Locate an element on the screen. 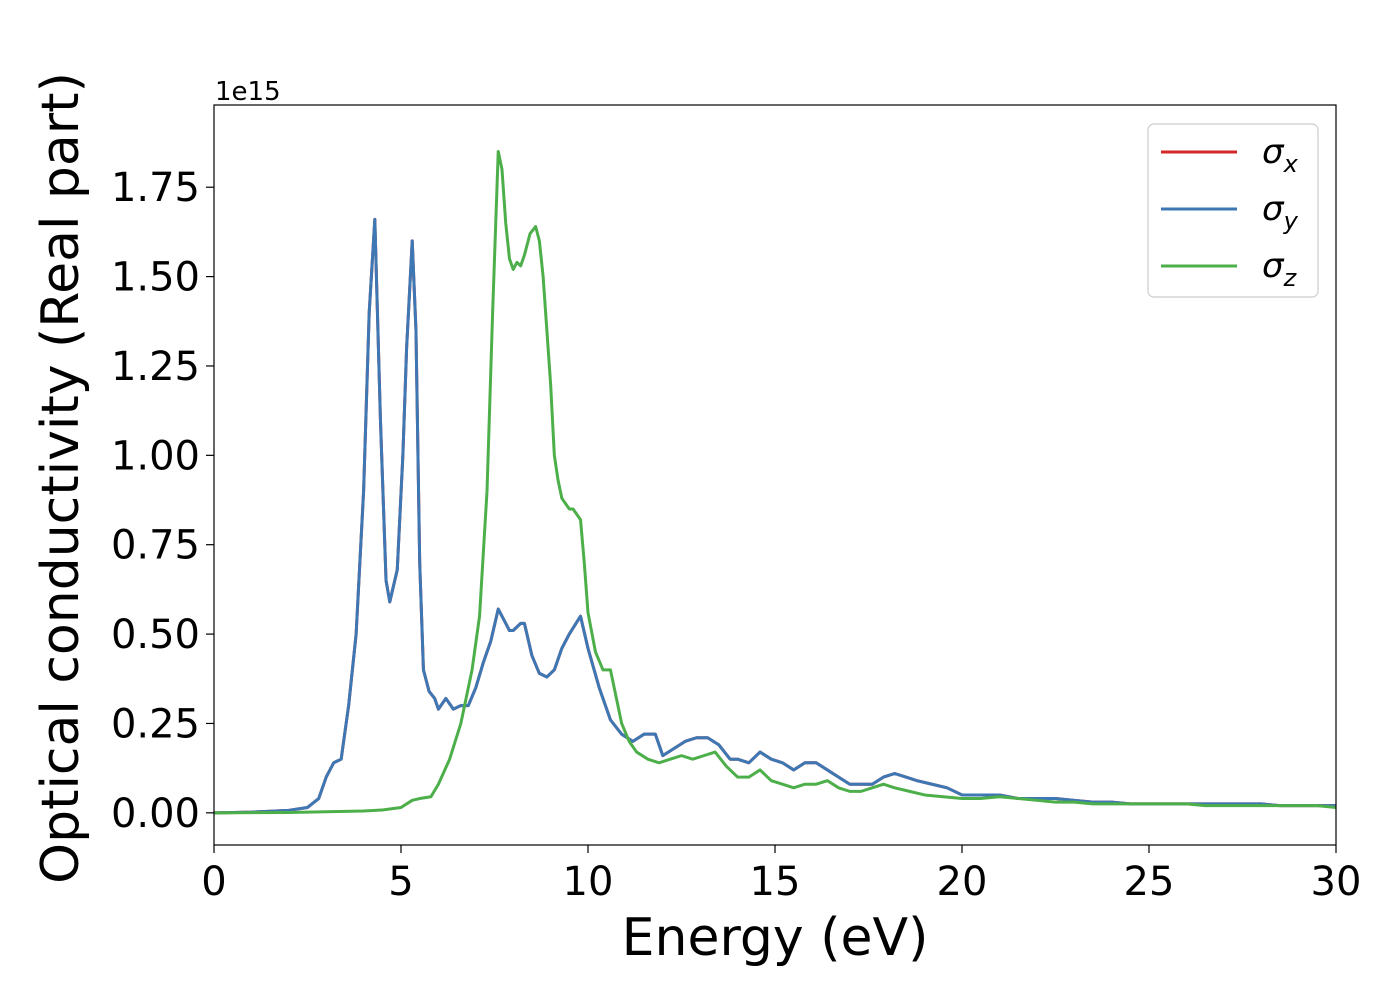  y-tick-label: 0.50 is located at coordinates (155, 635).